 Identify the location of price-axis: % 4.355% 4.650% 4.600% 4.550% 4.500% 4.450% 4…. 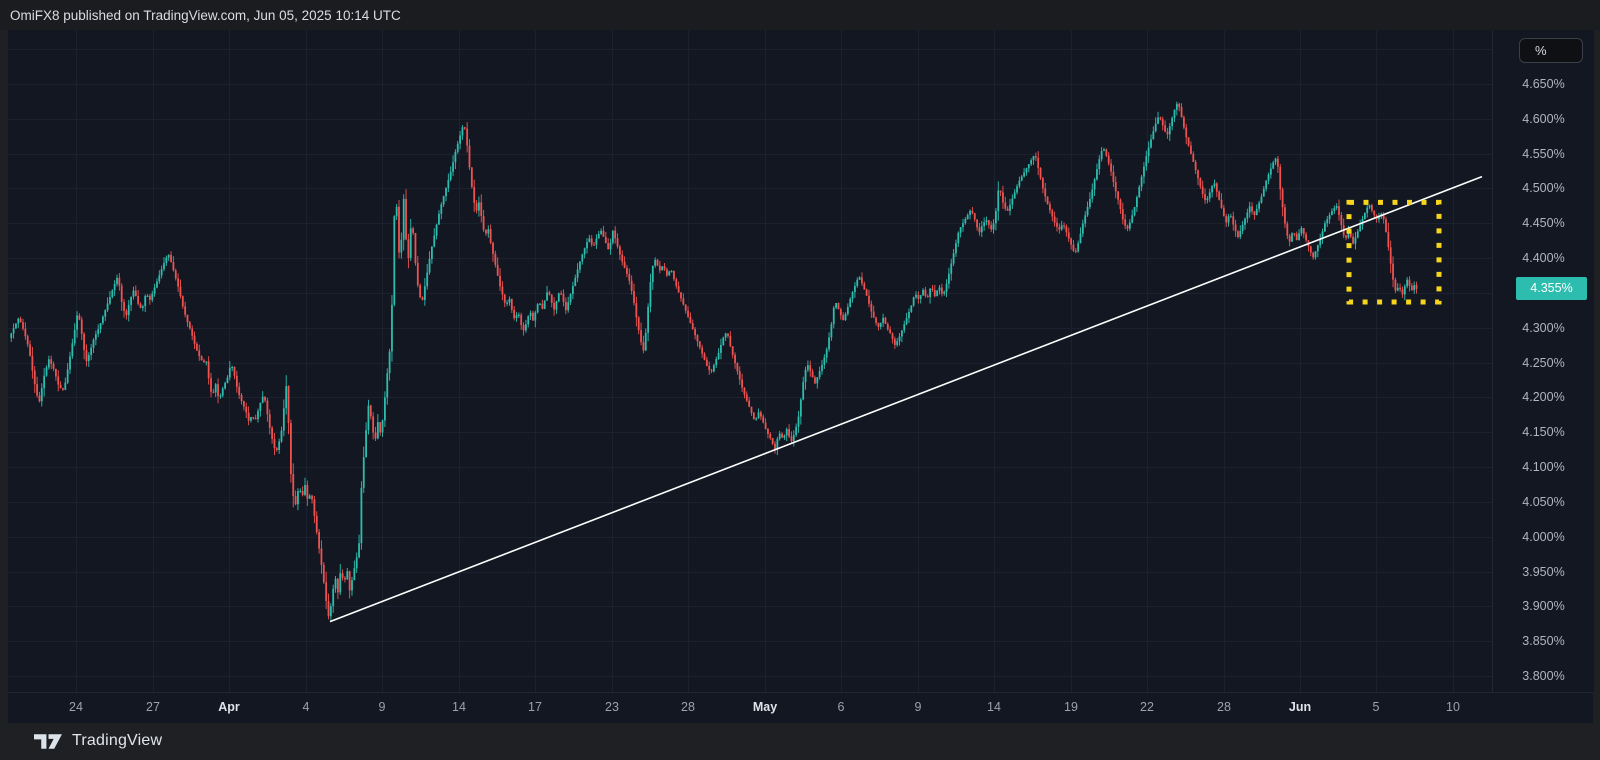
(1543, 361).